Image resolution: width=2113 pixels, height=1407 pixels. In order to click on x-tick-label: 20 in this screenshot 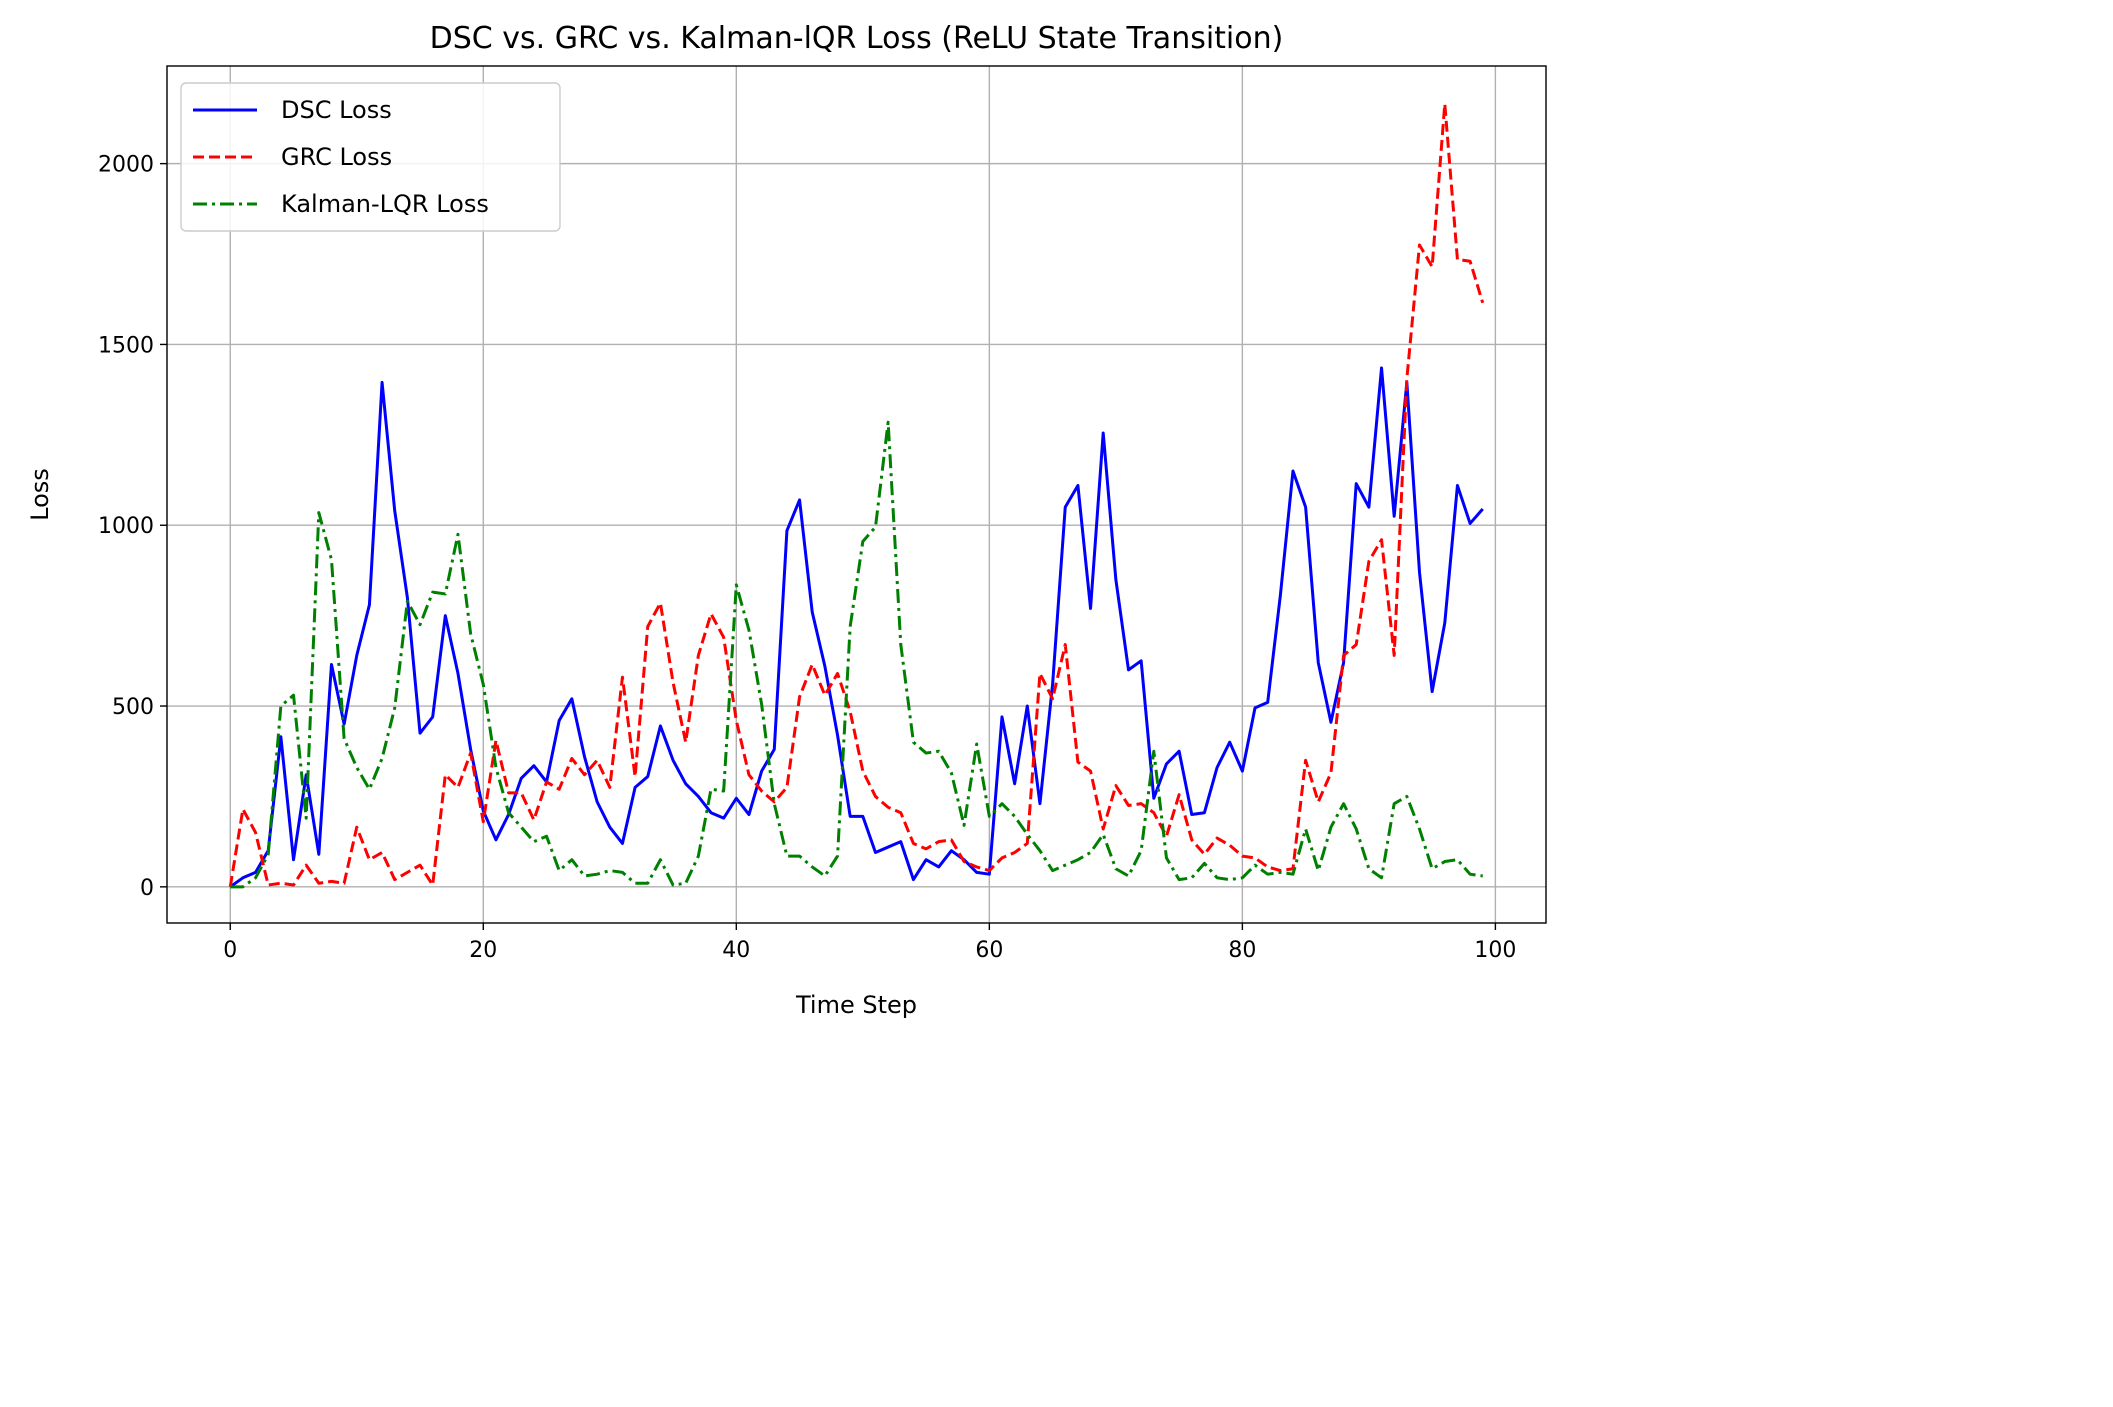, I will do `click(483, 950)`.